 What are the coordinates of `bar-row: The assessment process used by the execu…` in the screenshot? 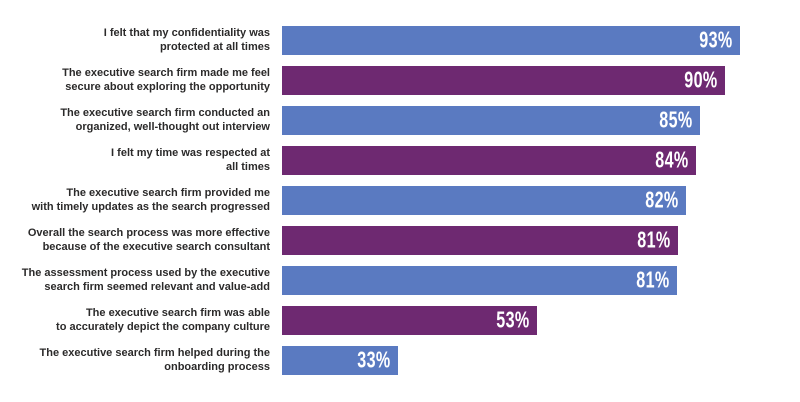 It's located at (400, 280).